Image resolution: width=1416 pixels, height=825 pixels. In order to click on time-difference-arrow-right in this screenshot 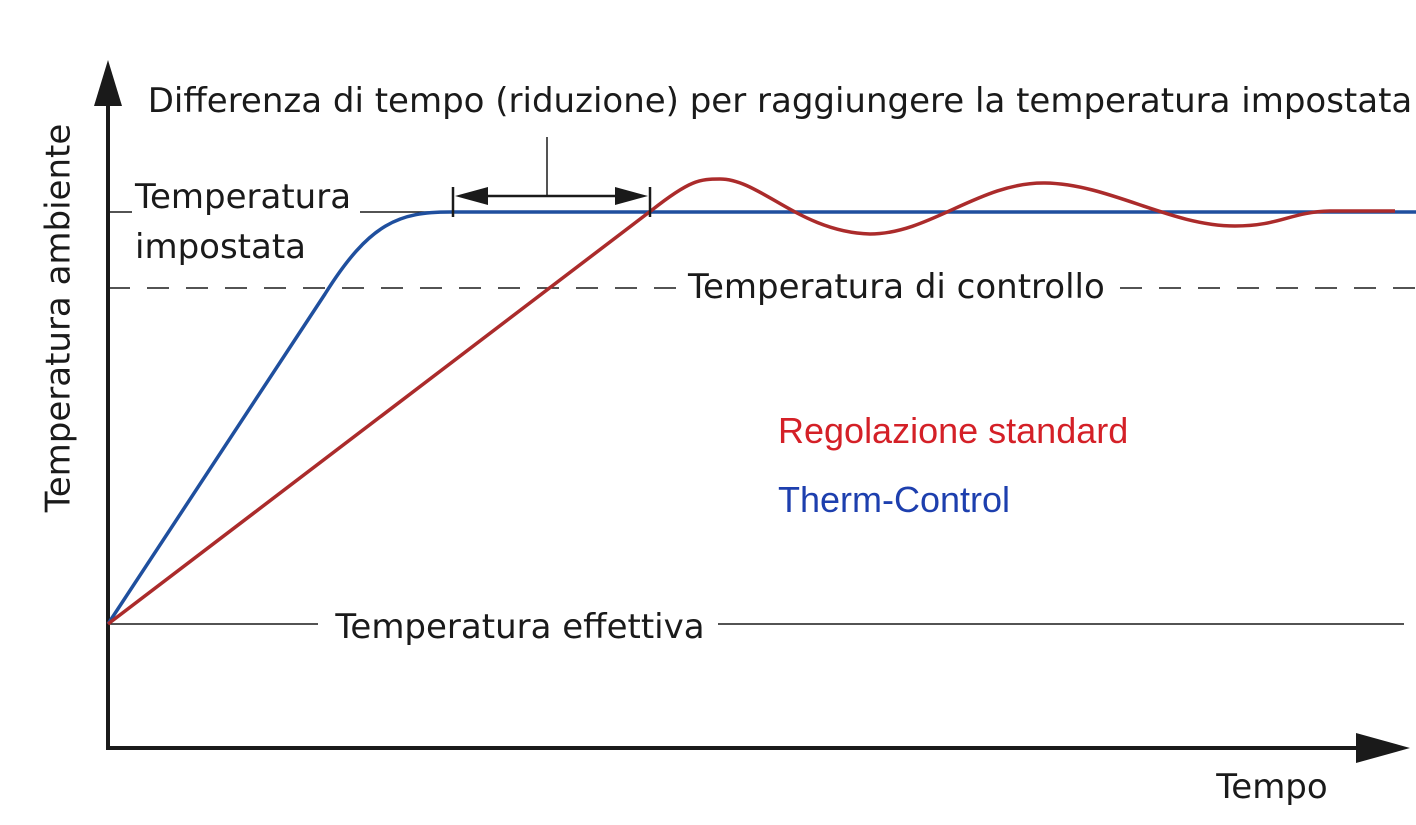, I will do `click(631, 196)`.